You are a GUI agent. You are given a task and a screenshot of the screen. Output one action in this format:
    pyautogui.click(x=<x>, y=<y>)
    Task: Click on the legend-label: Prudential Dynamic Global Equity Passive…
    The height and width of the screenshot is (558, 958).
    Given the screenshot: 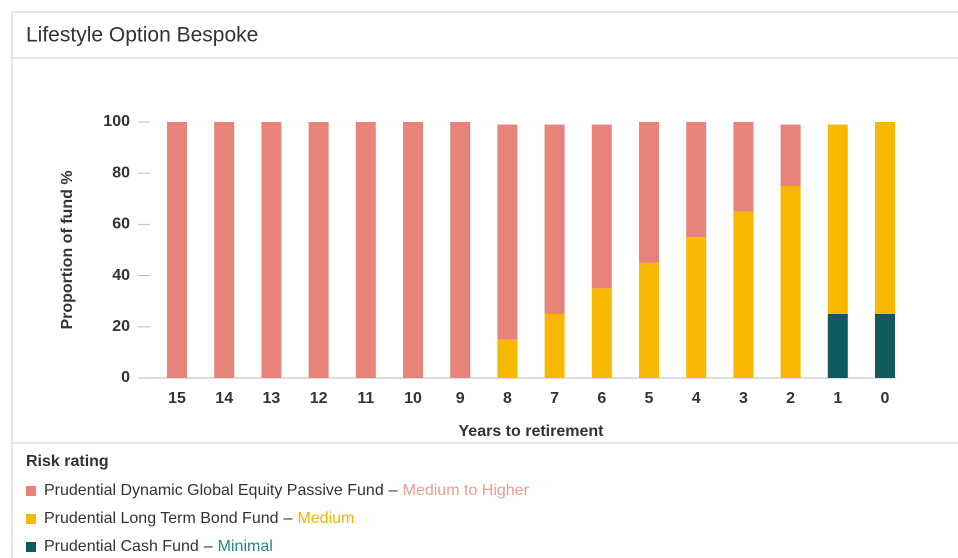 What is the action you would take?
    pyautogui.click(x=287, y=490)
    